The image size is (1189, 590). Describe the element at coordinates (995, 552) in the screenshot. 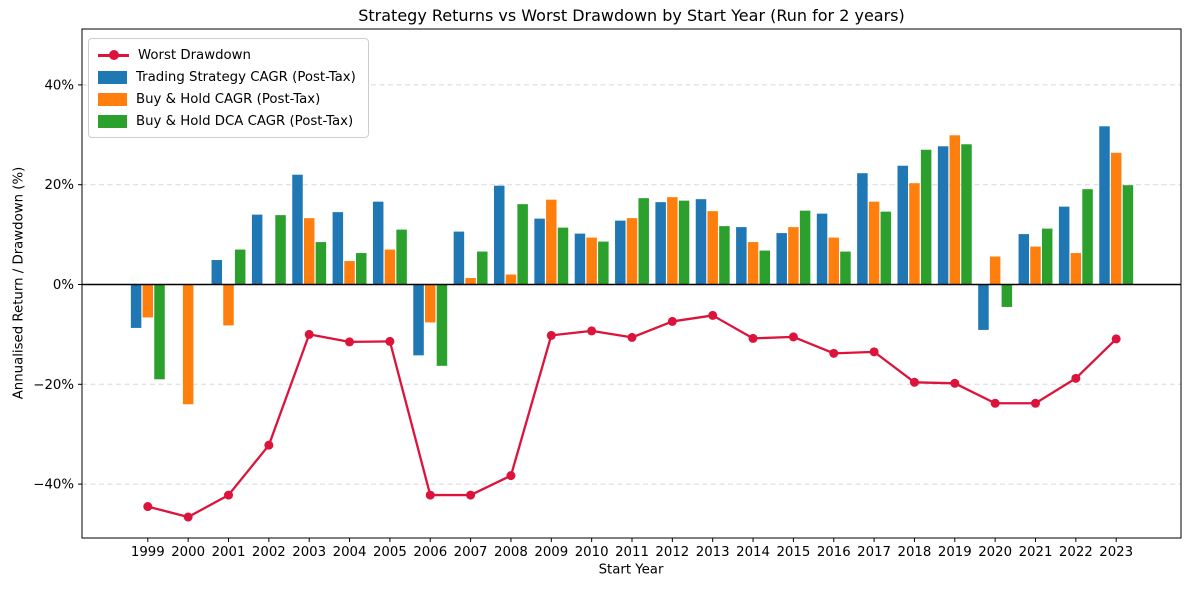

I see `x-tick-label: 2020` at that location.